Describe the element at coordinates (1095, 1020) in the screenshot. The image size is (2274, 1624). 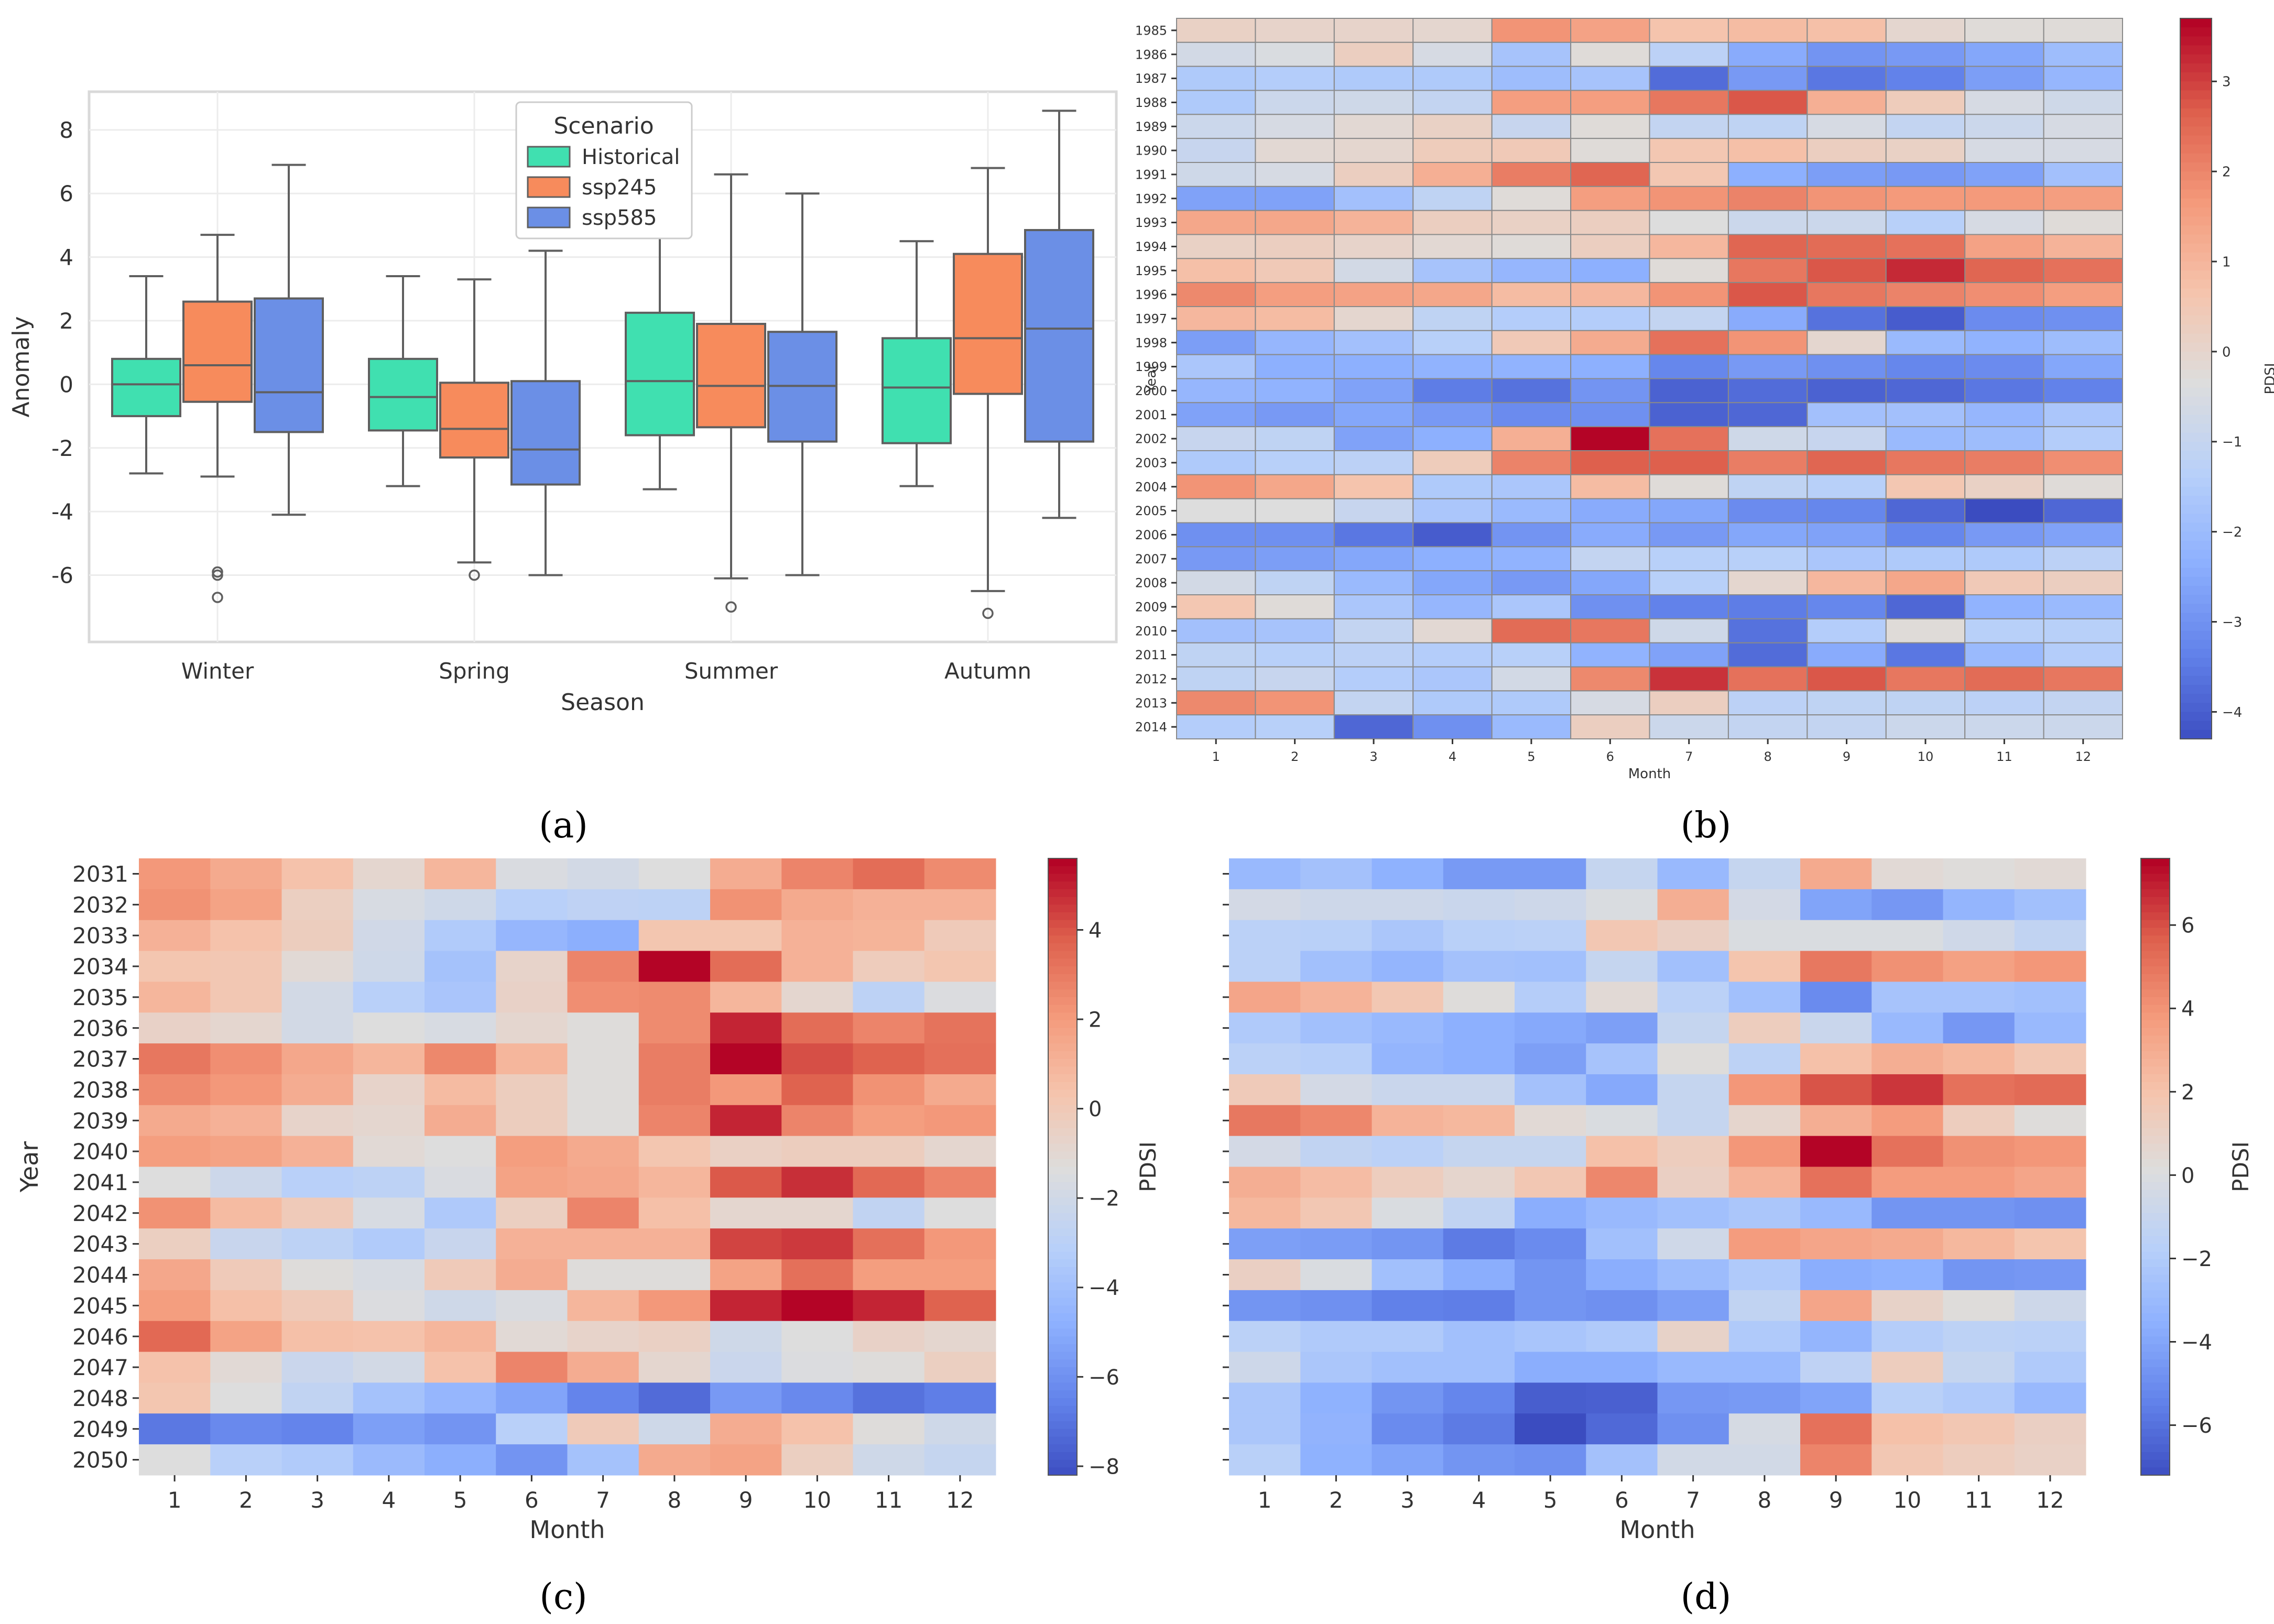
I see `colorbar-tick-label: 2` at that location.